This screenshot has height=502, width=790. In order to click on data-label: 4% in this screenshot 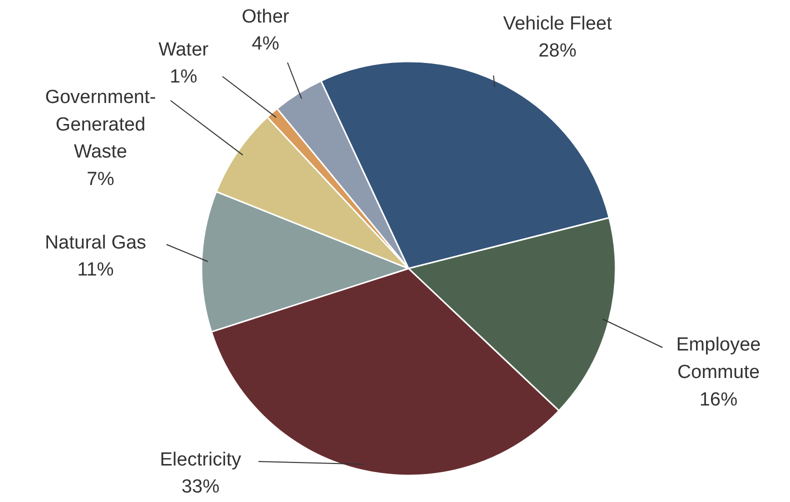, I will do `click(266, 44)`.